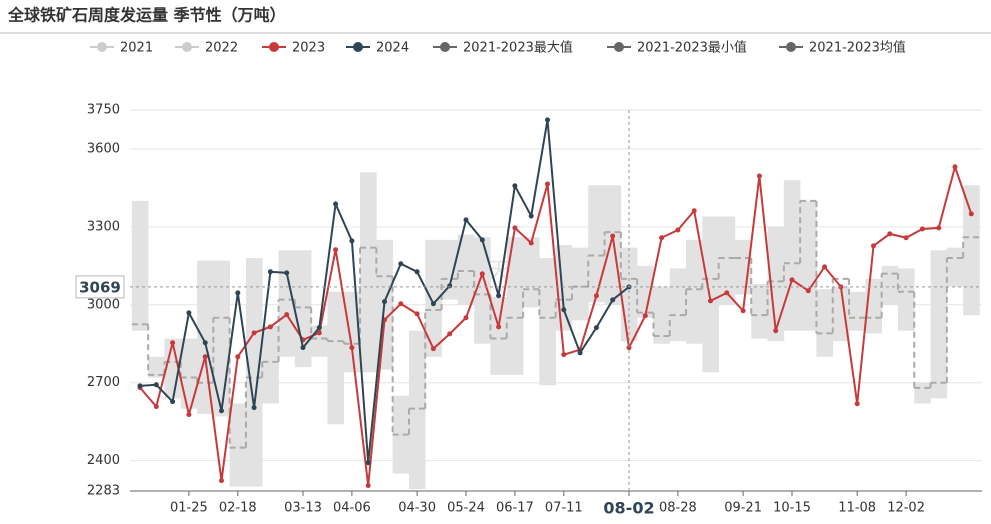  Describe the element at coordinates (792, 508) in the screenshot. I see `x-tick-label: 10-15` at that location.